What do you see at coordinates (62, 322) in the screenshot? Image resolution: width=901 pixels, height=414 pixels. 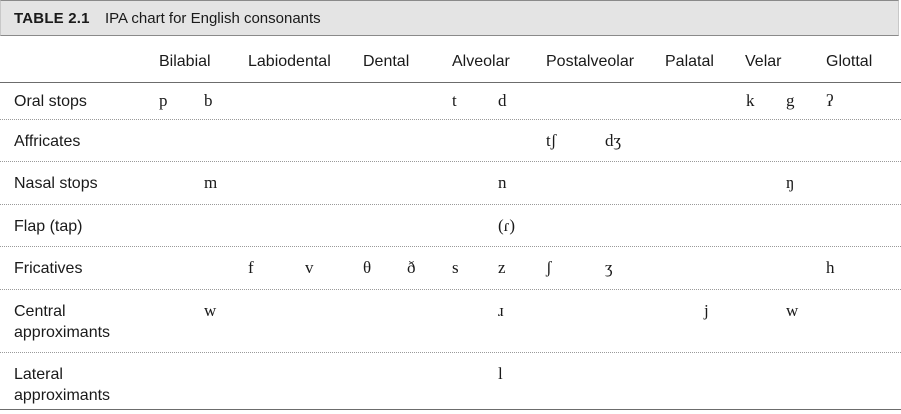 I see `row-label: Central approximants` at bounding box center [62, 322].